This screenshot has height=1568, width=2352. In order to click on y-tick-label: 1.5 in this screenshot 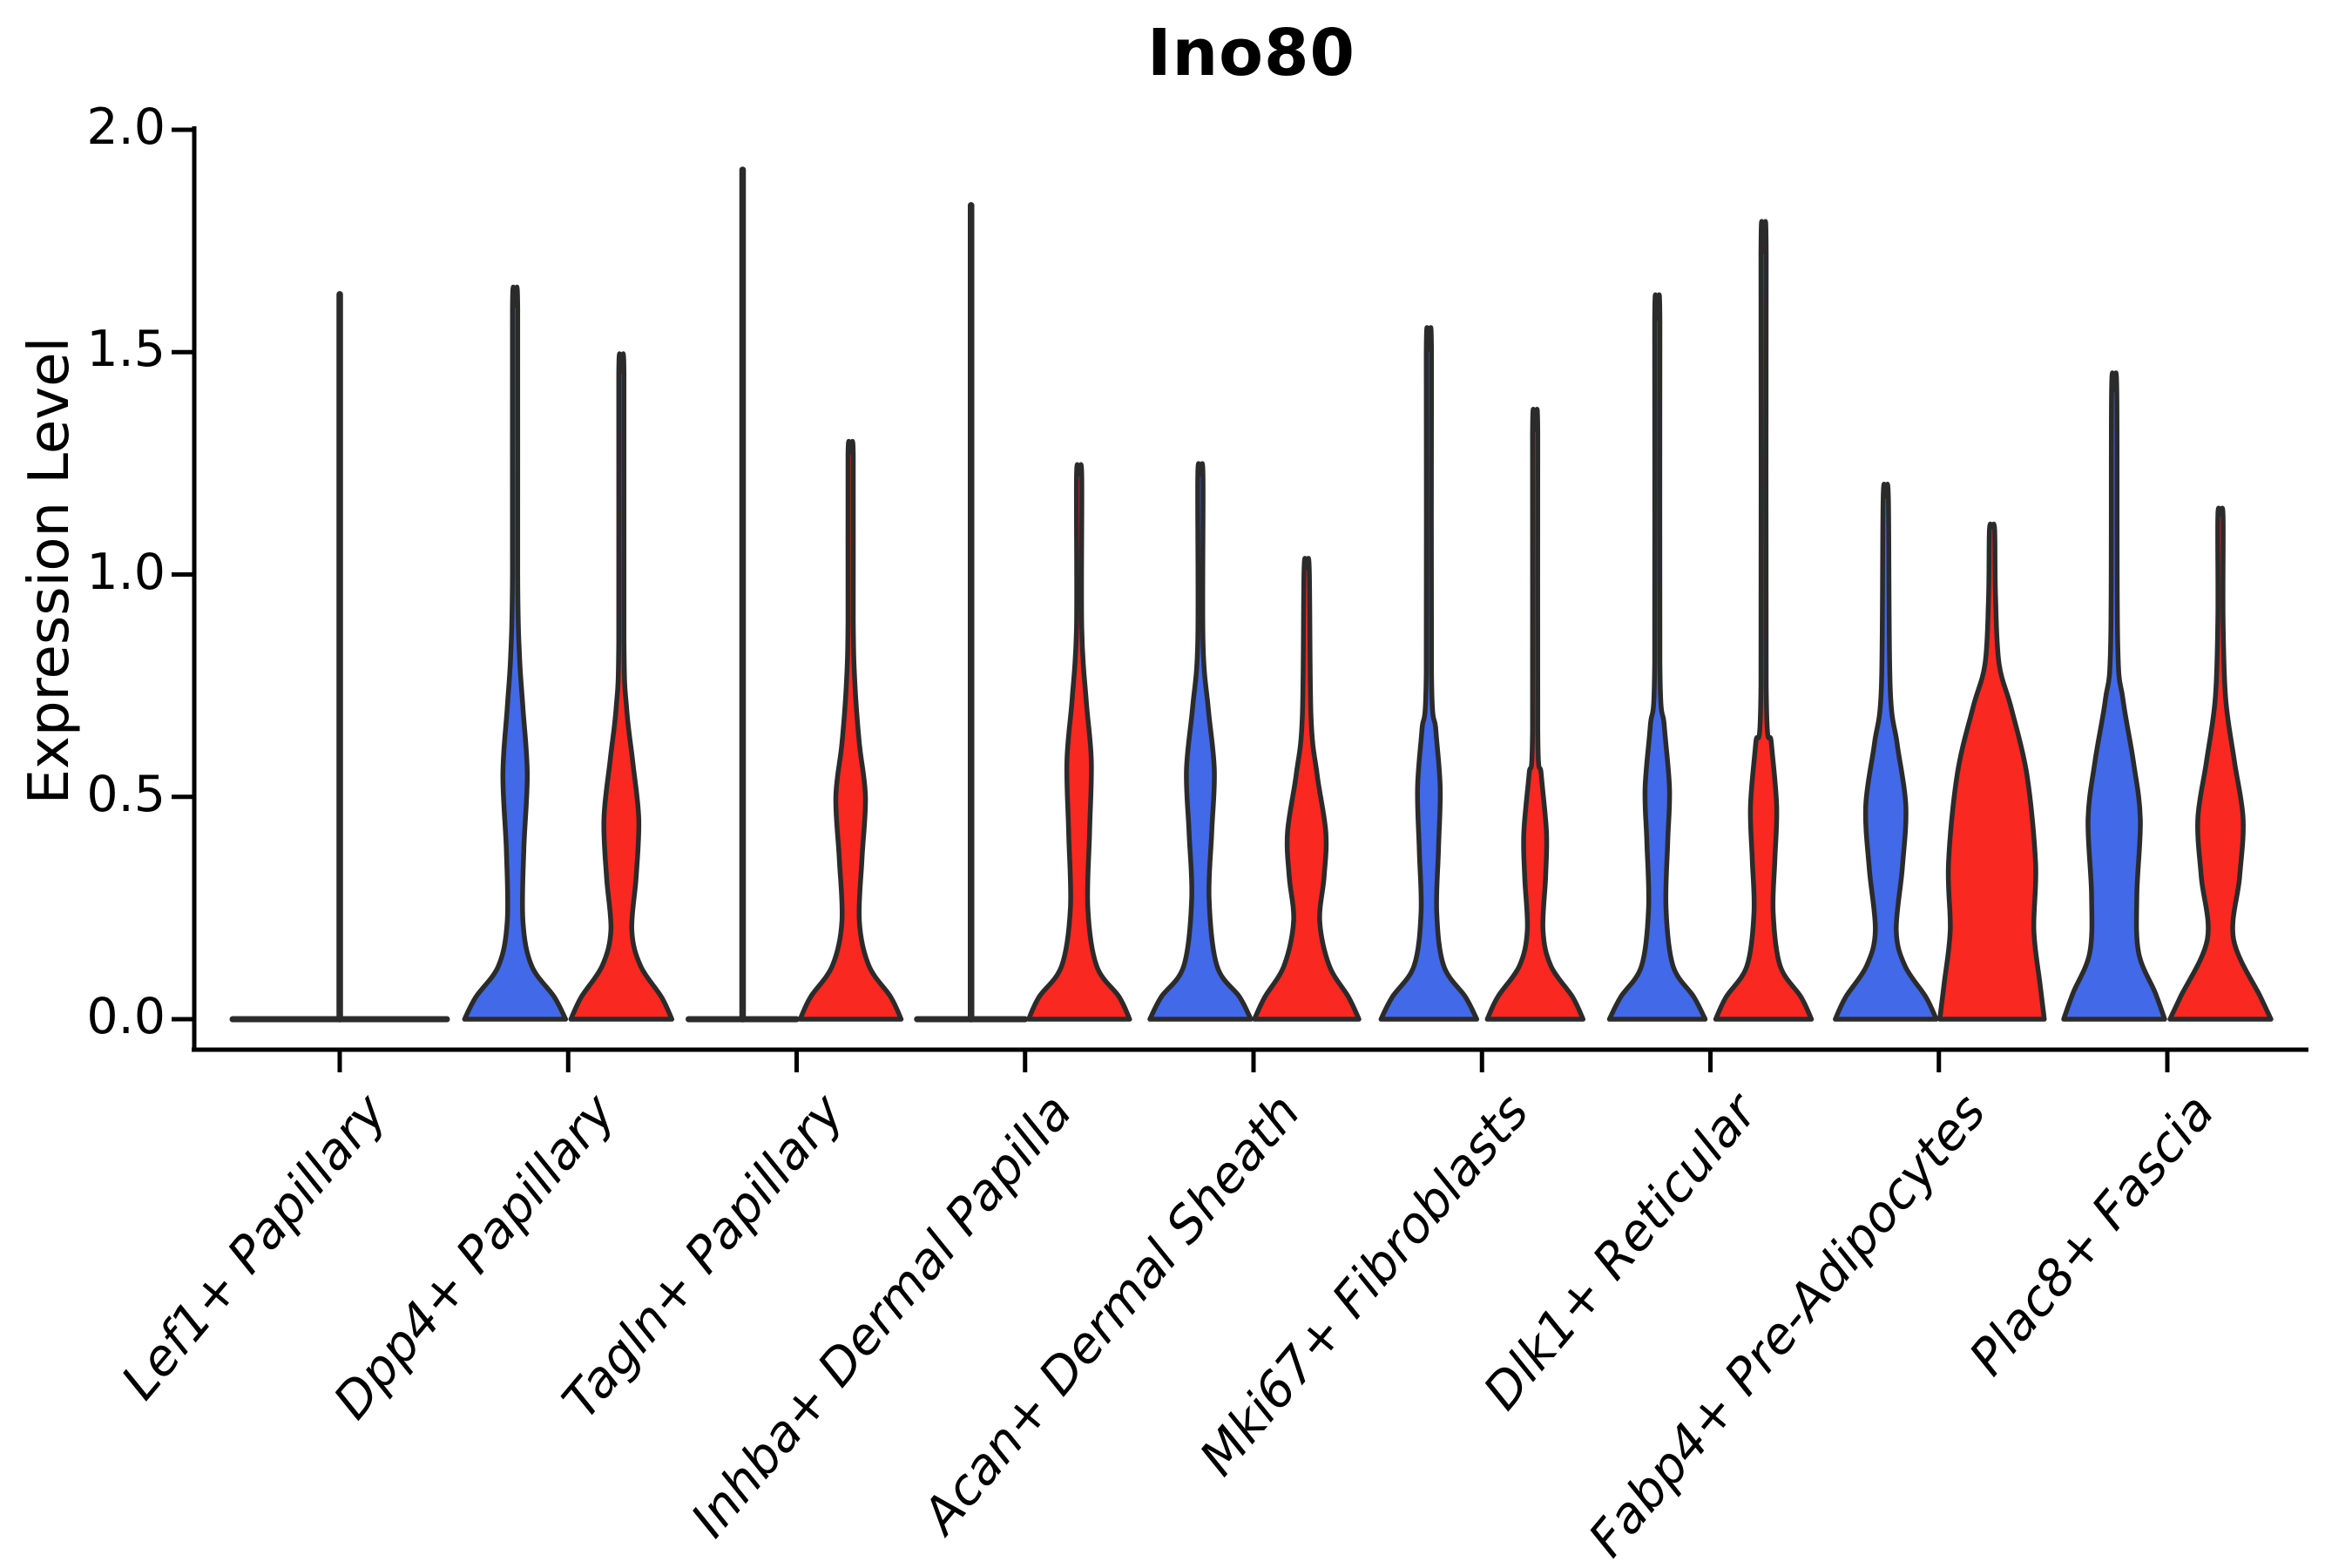, I will do `click(126, 350)`.